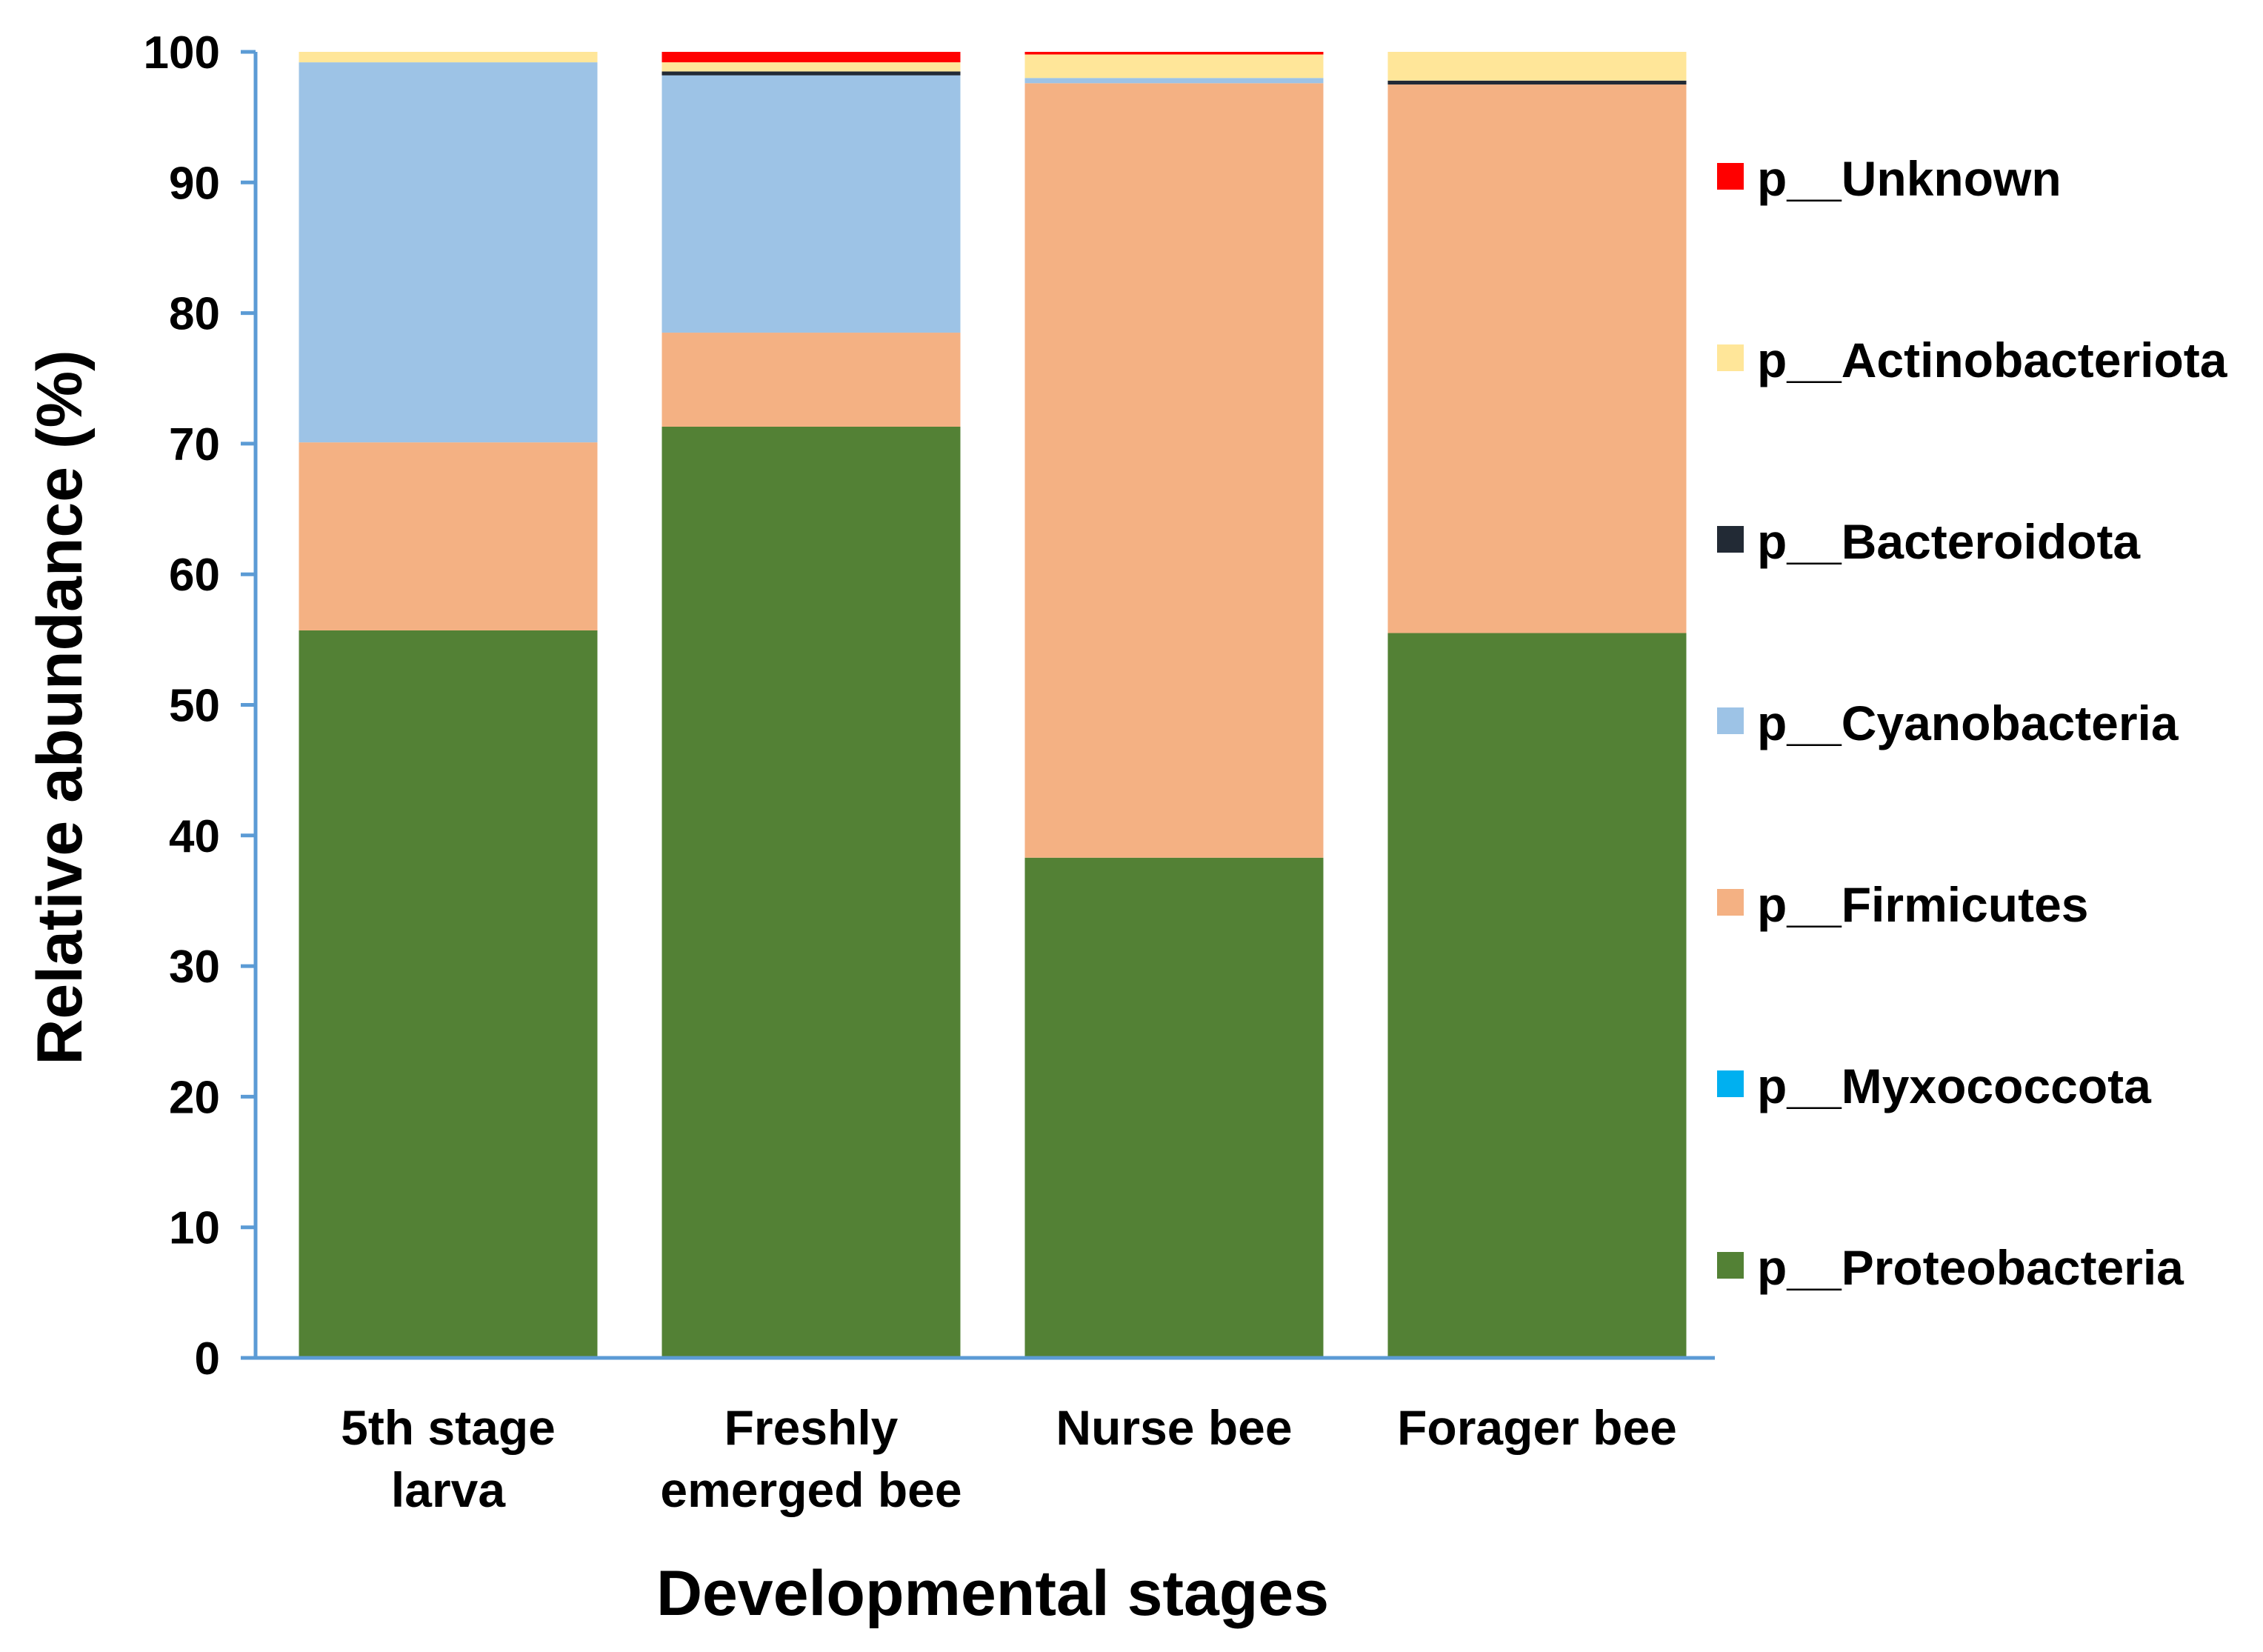 This screenshot has height=1652, width=2263. I want to click on x-axis-label: Developmental stages, so click(992, 1593).